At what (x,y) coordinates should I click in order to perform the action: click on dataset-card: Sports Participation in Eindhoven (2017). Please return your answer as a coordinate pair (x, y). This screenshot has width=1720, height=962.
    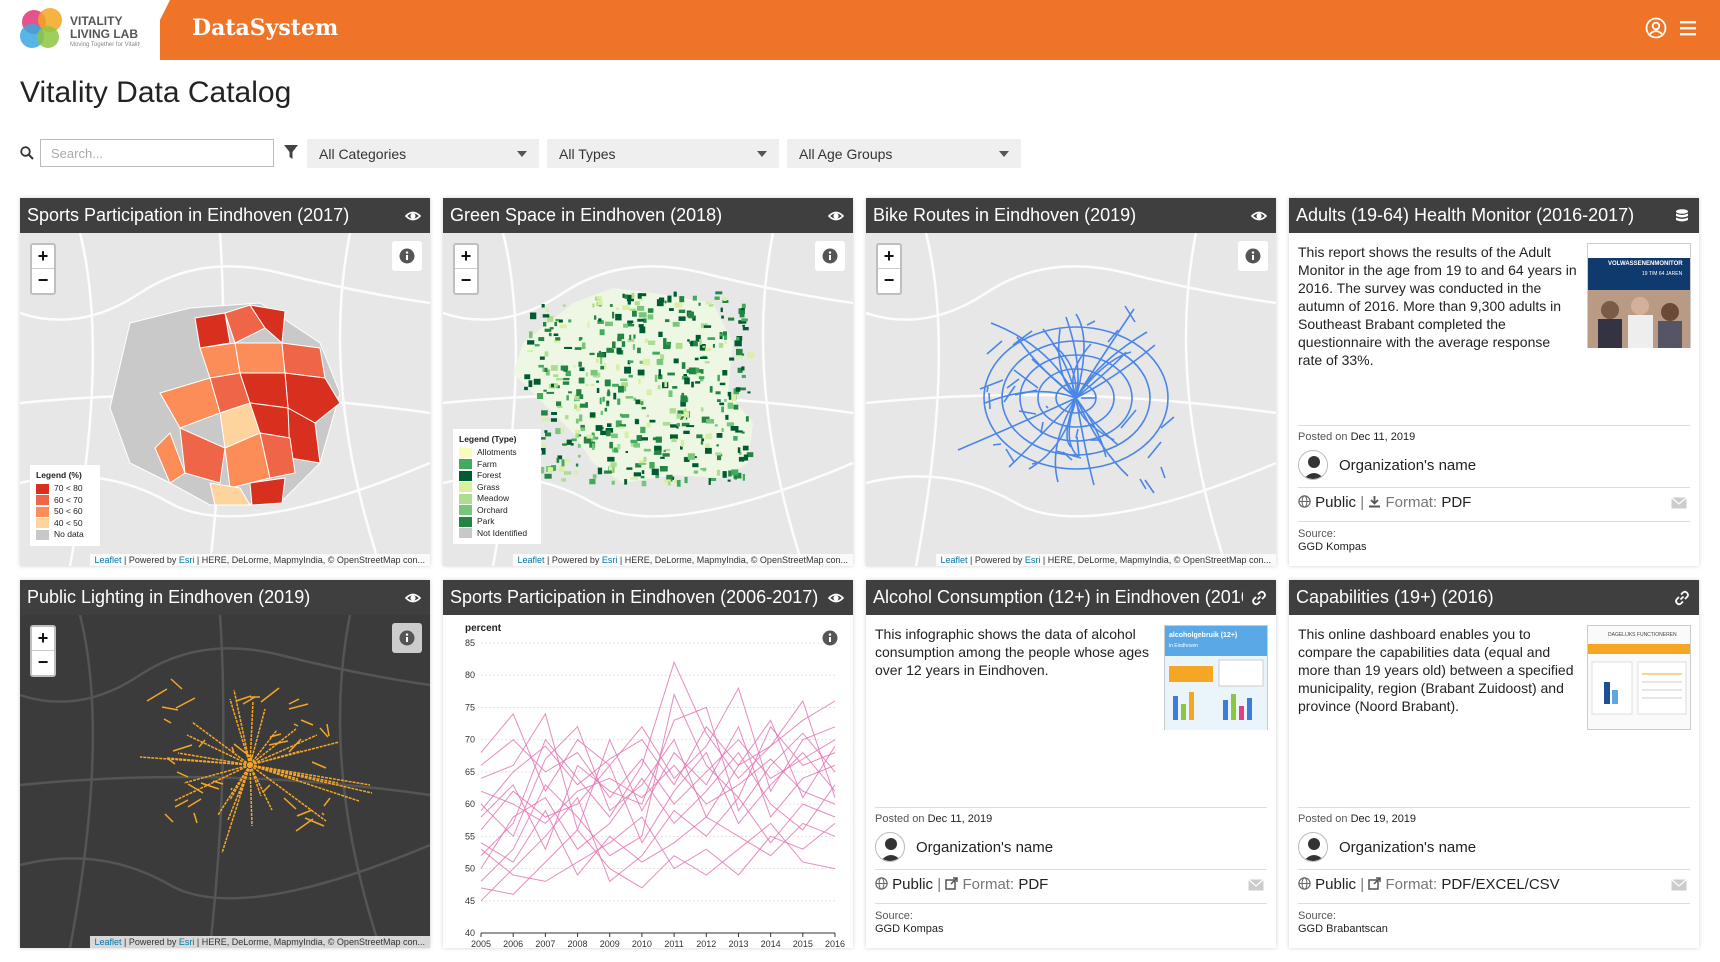
    Looking at the image, I should click on (225, 382).